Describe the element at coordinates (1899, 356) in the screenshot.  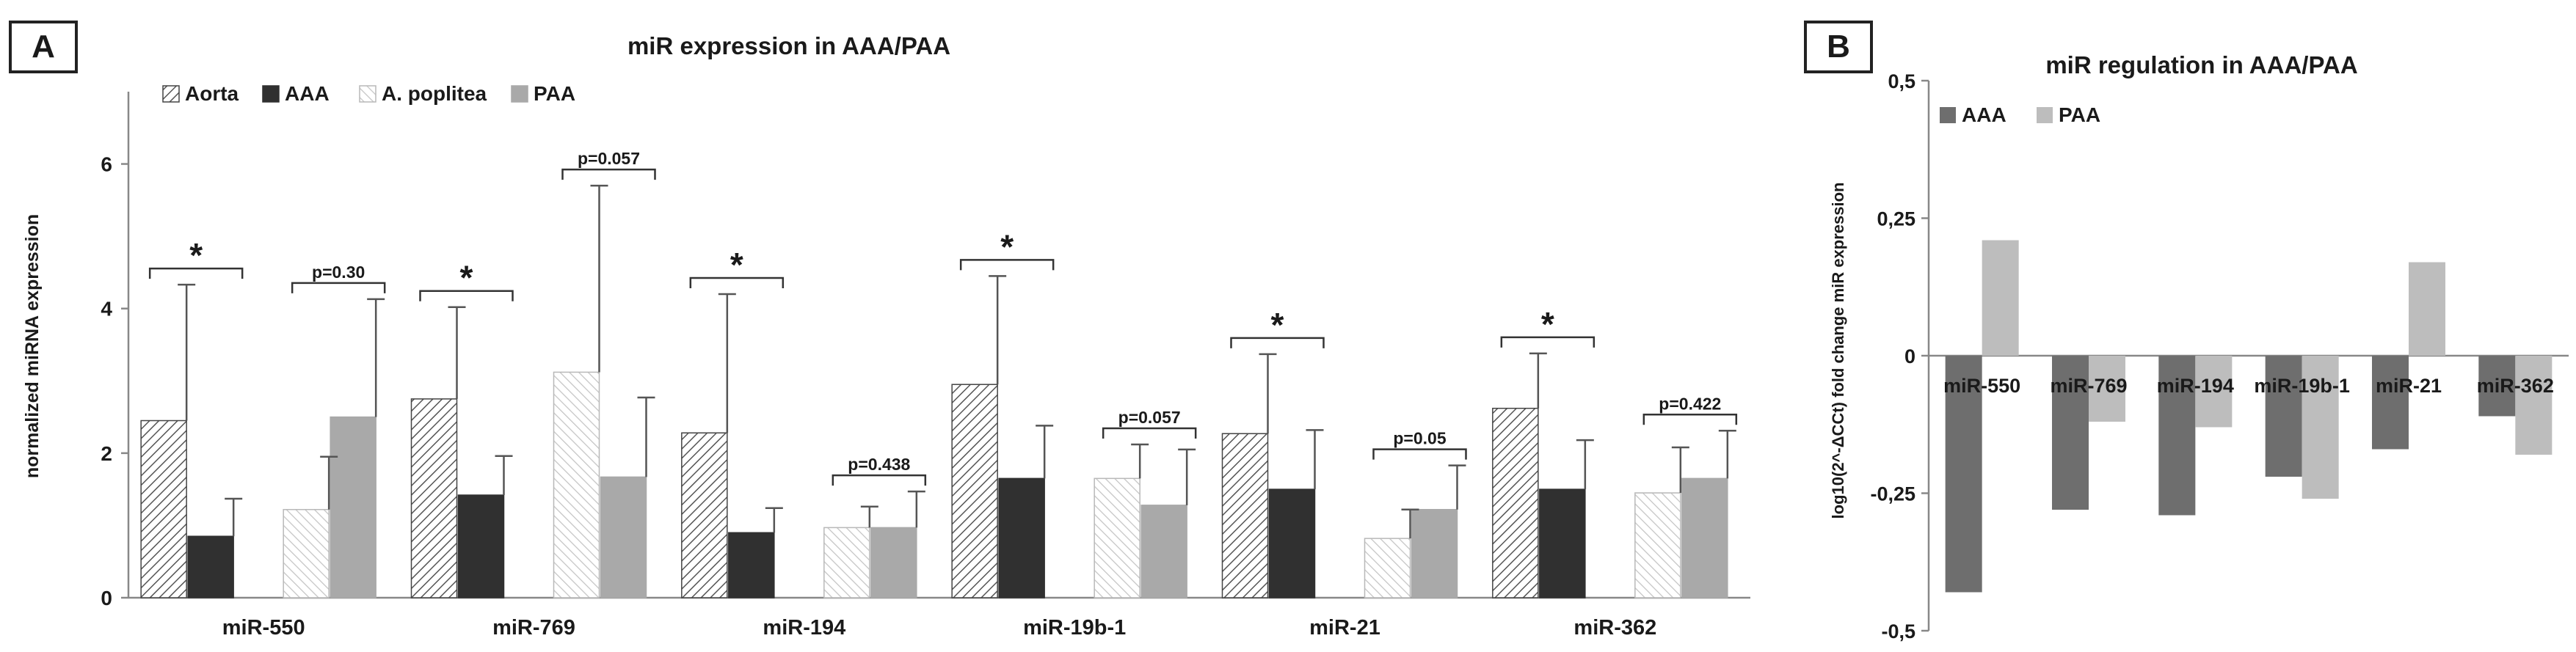
I see `chart-b-y-ticks: -0,5 -0,25 0 0,25 0,5` at that location.